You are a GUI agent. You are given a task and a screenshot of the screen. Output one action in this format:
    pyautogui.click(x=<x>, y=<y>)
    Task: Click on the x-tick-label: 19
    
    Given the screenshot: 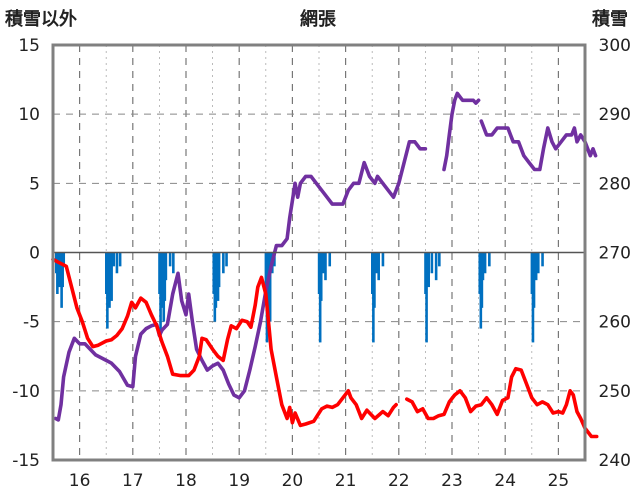 What is the action you would take?
    pyautogui.click(x=239, y=481)
    